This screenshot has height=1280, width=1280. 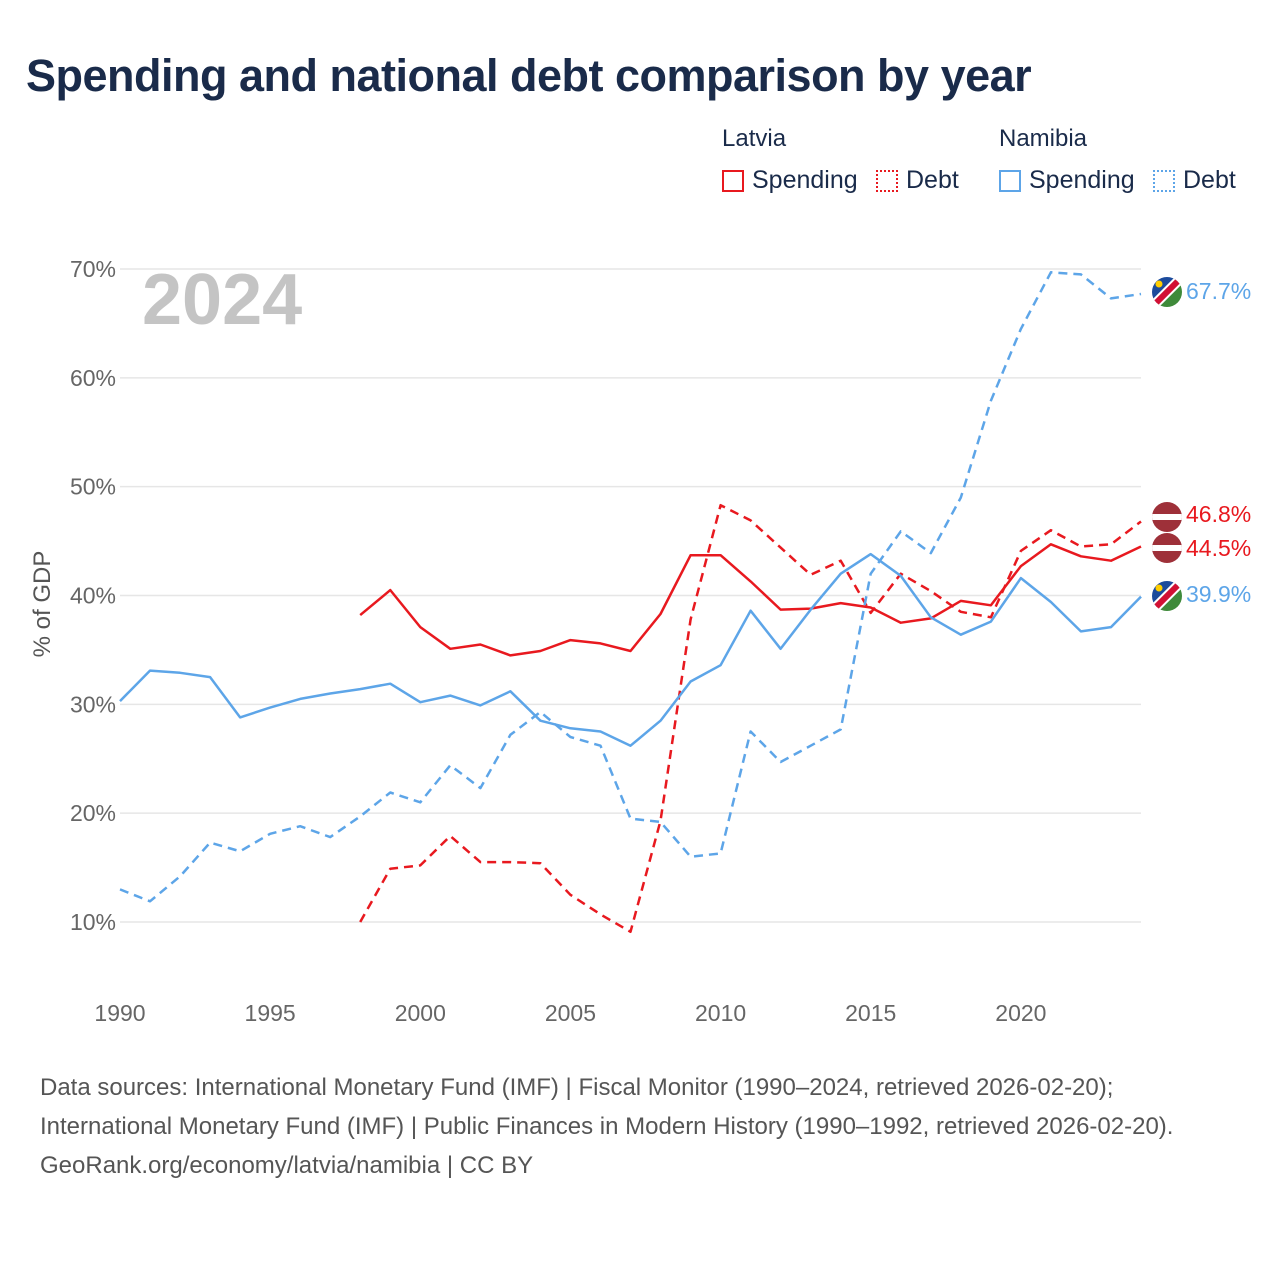 I want to click on legend-namibia-debt: Debt, so click(x=1194, y=180).